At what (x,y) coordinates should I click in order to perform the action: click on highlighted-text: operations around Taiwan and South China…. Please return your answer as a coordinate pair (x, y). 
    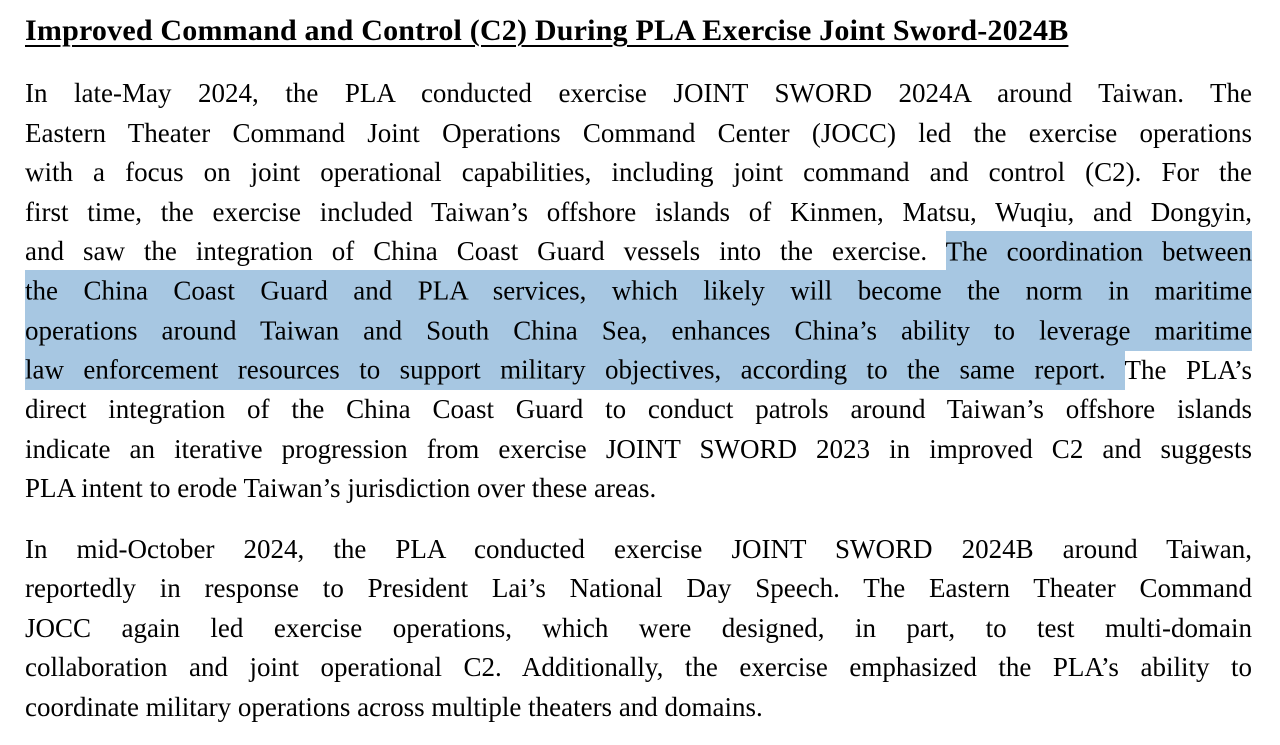
    Looking at the image, I should click on (638, 330).